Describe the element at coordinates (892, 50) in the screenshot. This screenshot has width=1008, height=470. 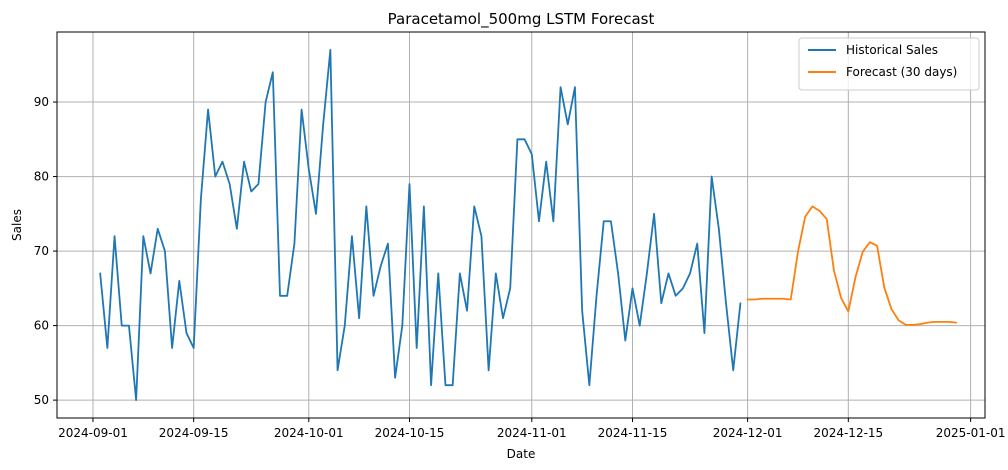
I see `legend-label-historical: Historical Sales` at that location.